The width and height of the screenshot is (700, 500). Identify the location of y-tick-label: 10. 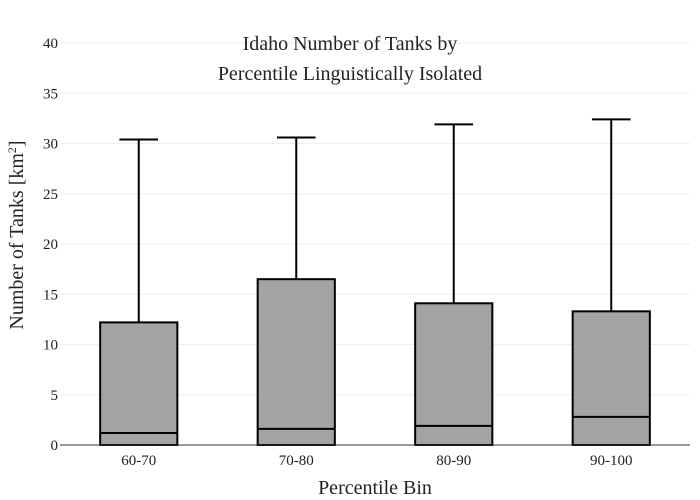
(50, 346).